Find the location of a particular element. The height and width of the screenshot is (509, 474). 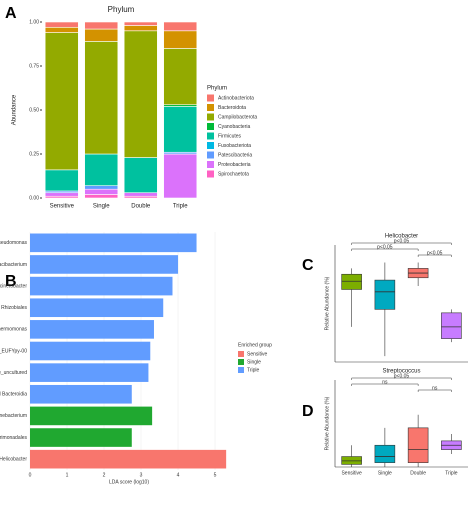

panel-label: D is located at coordinates (308, 411).